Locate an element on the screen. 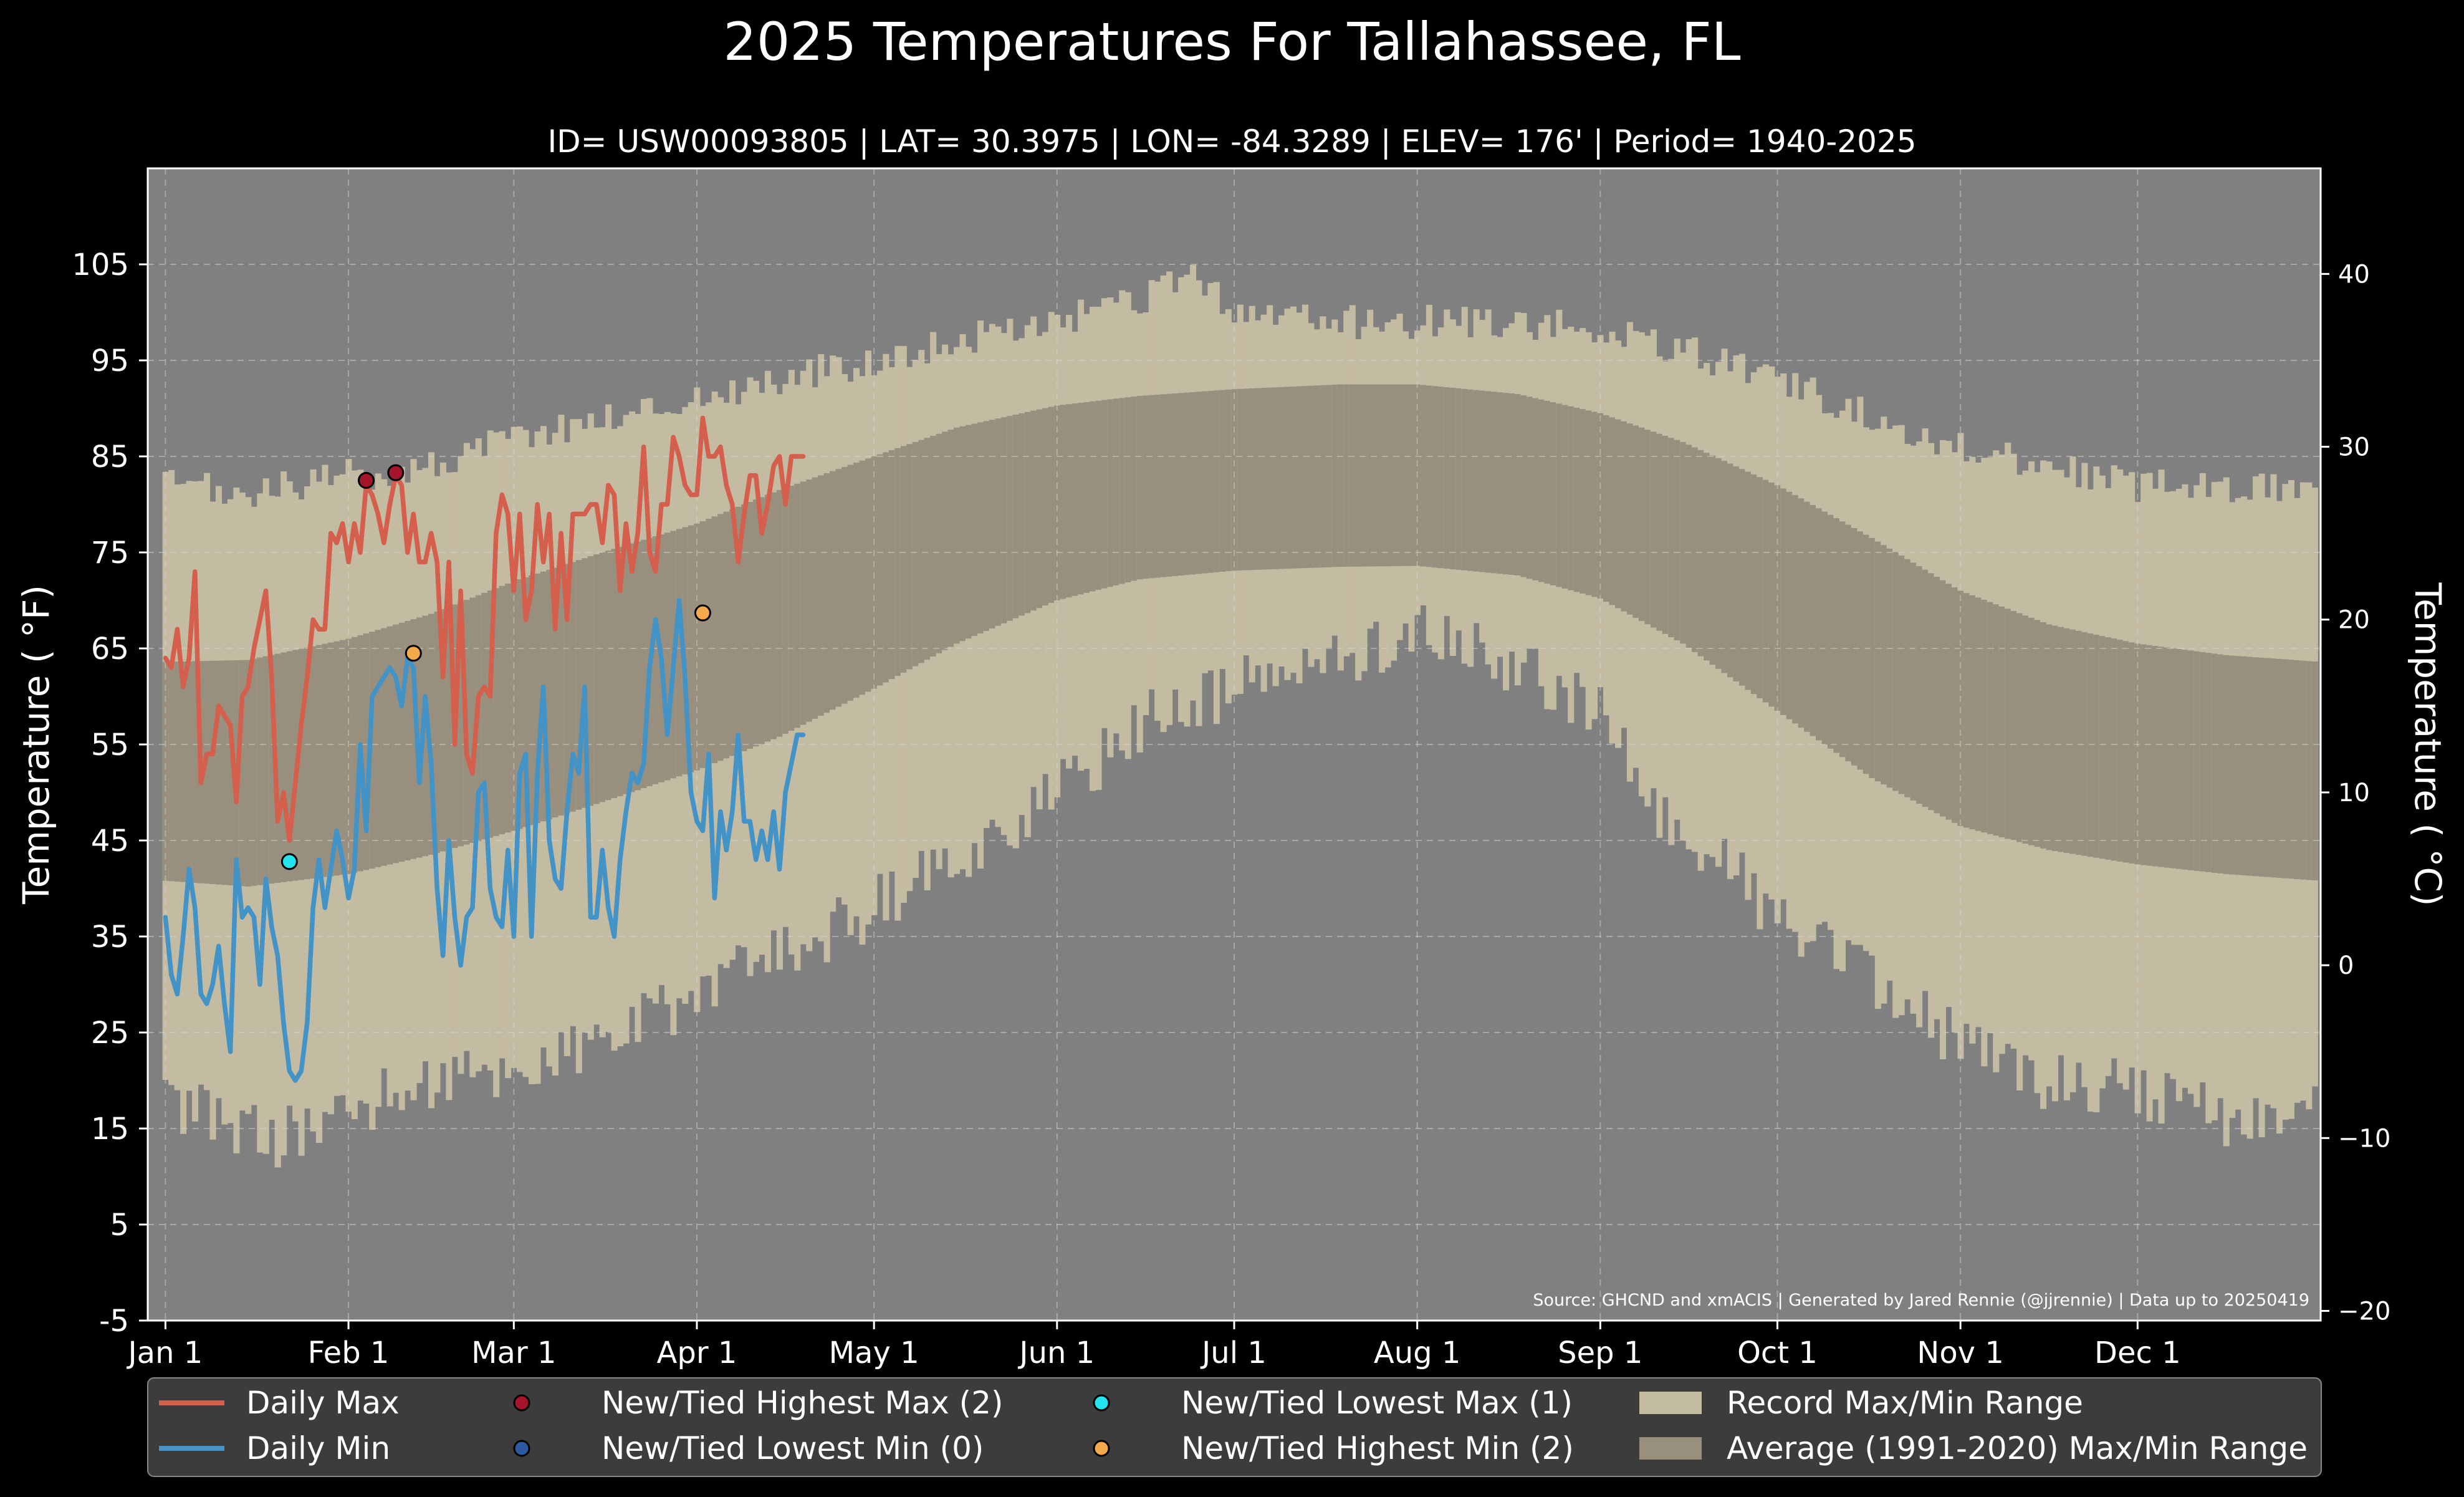  lowest-max-marker is located at coordinates (289, 861).